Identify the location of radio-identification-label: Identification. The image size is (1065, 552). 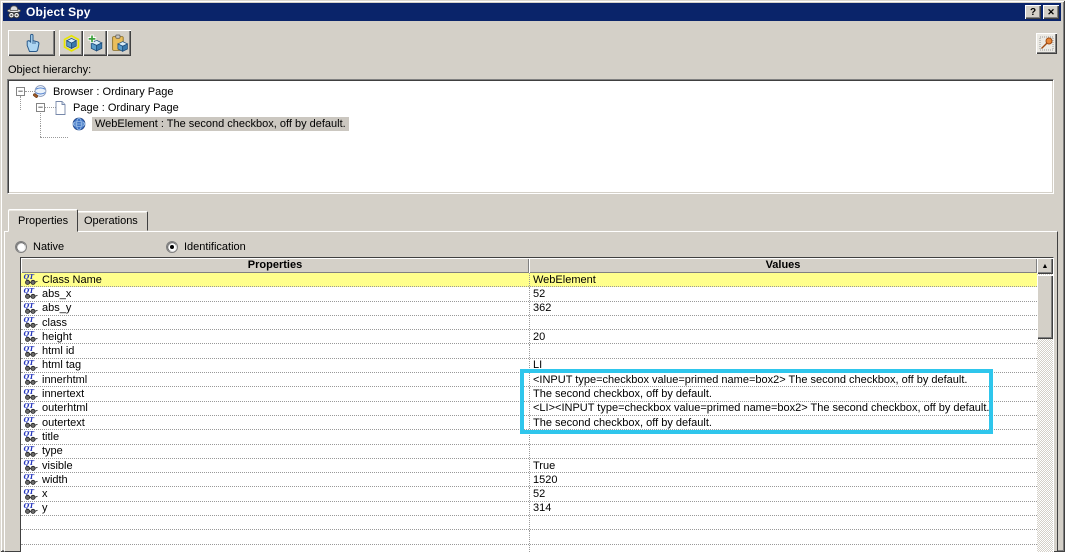
(215, 247).